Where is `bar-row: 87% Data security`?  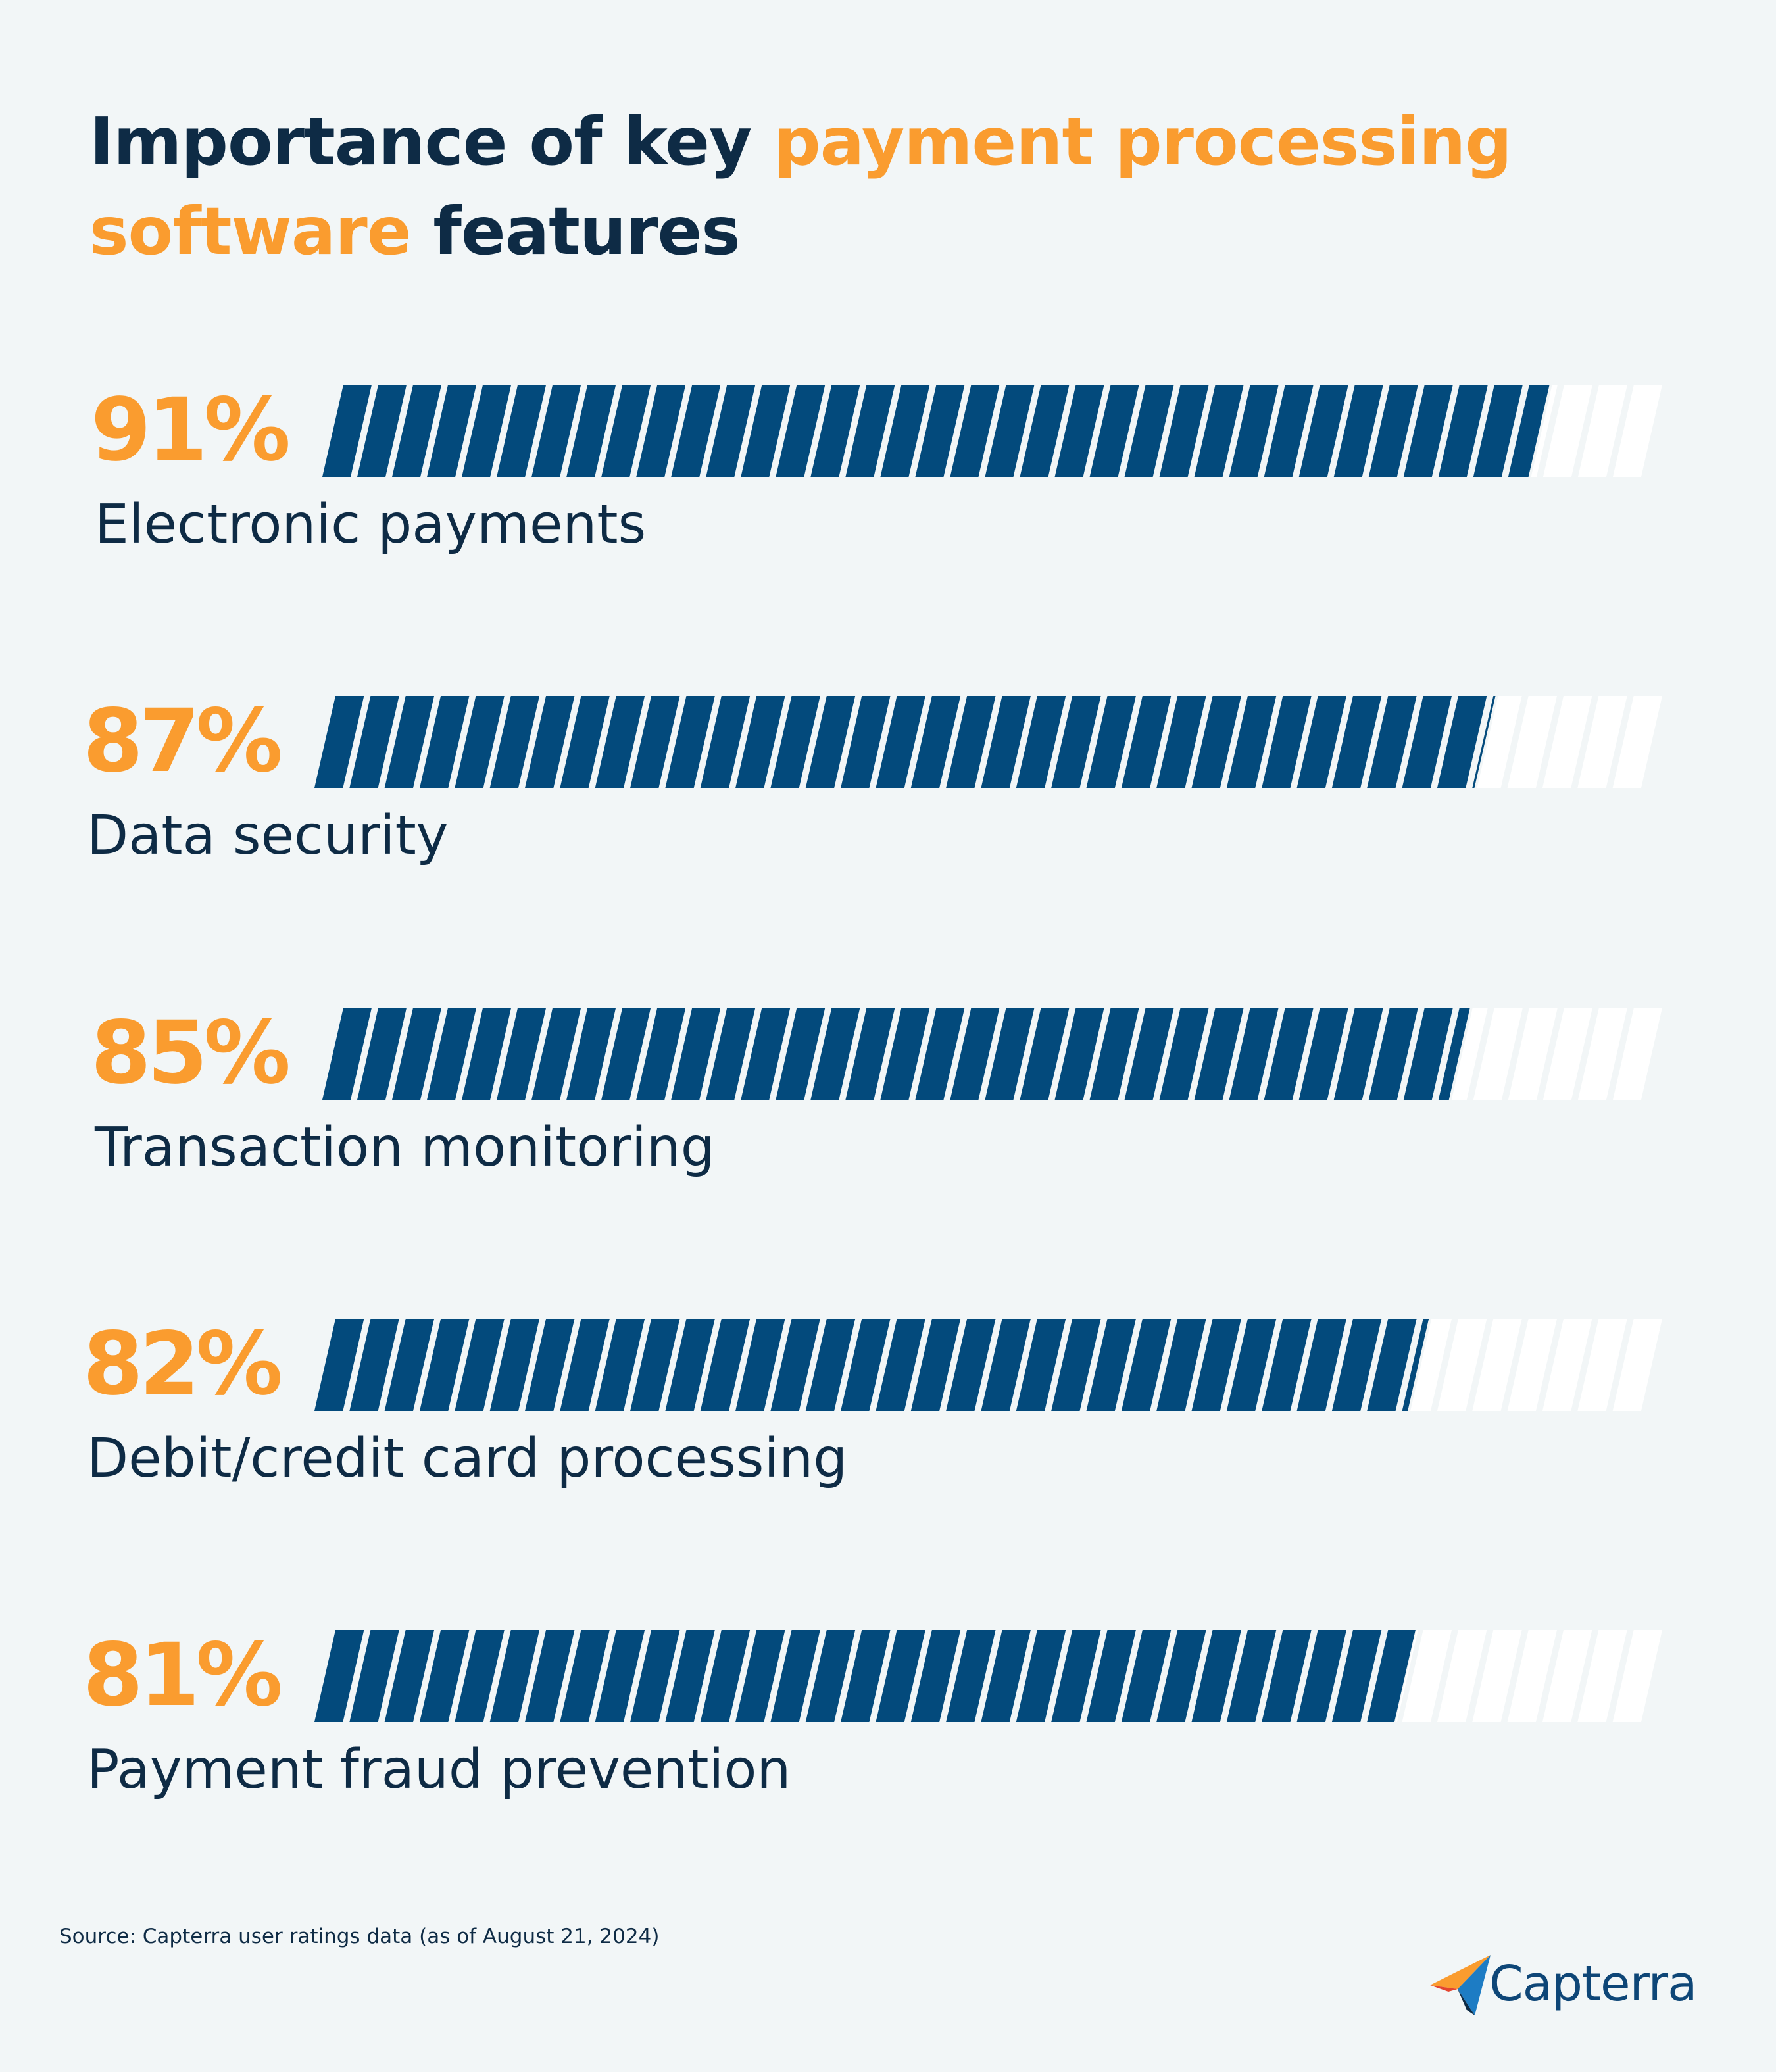
bar-row: 87% Data security is located at coordinates (888, 792).